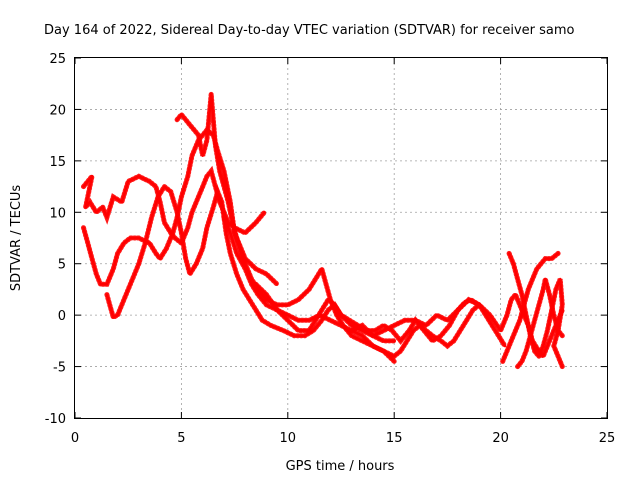 The width and height of the screenshot is (640, 480). What do you see at coordinates (59, 368) in the screenshot?
I see `y-tick-label: -5` at bounding box center [59, 368].